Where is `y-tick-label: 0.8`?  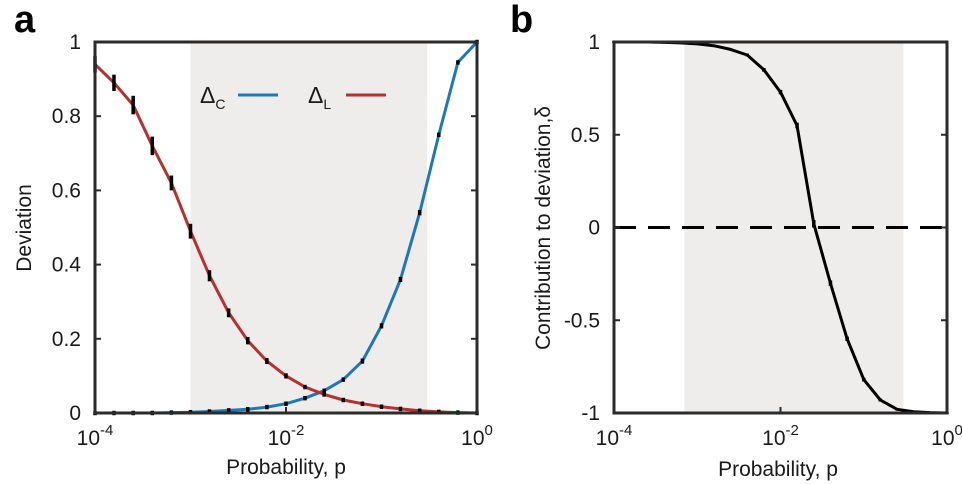
y-tick-label: 0.8 is located at coordinates (66, 116).